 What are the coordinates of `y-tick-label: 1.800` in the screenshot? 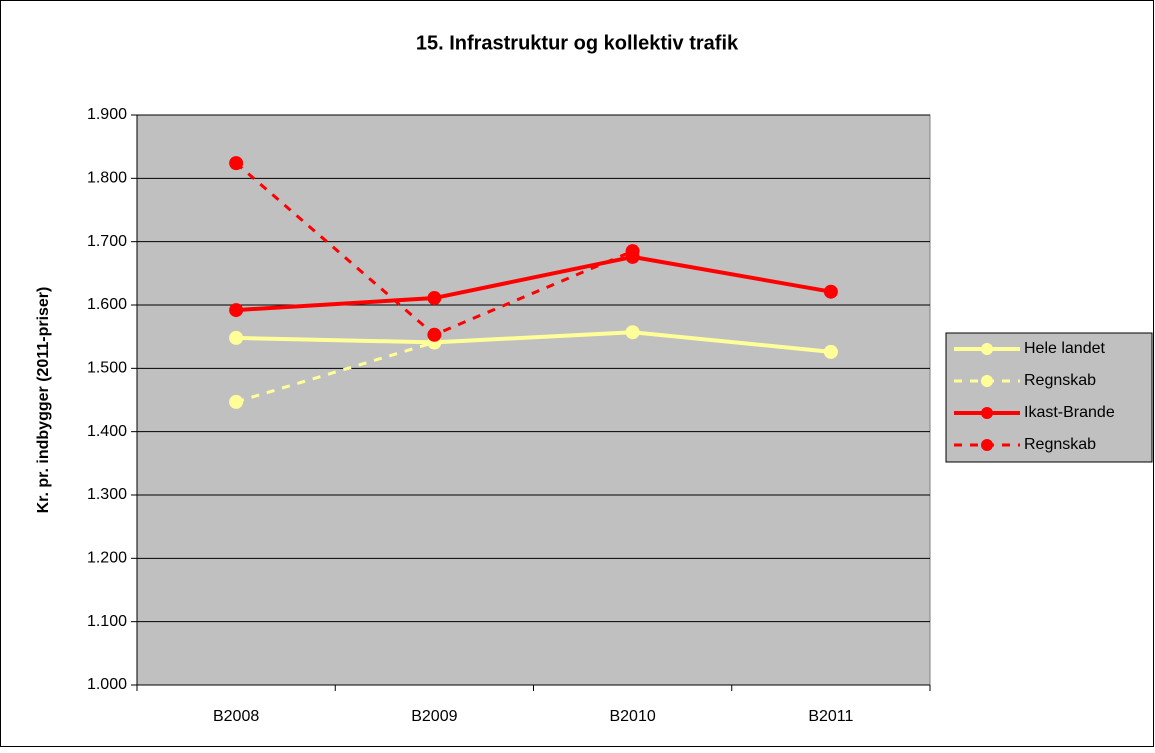 It's located at (107, 178).